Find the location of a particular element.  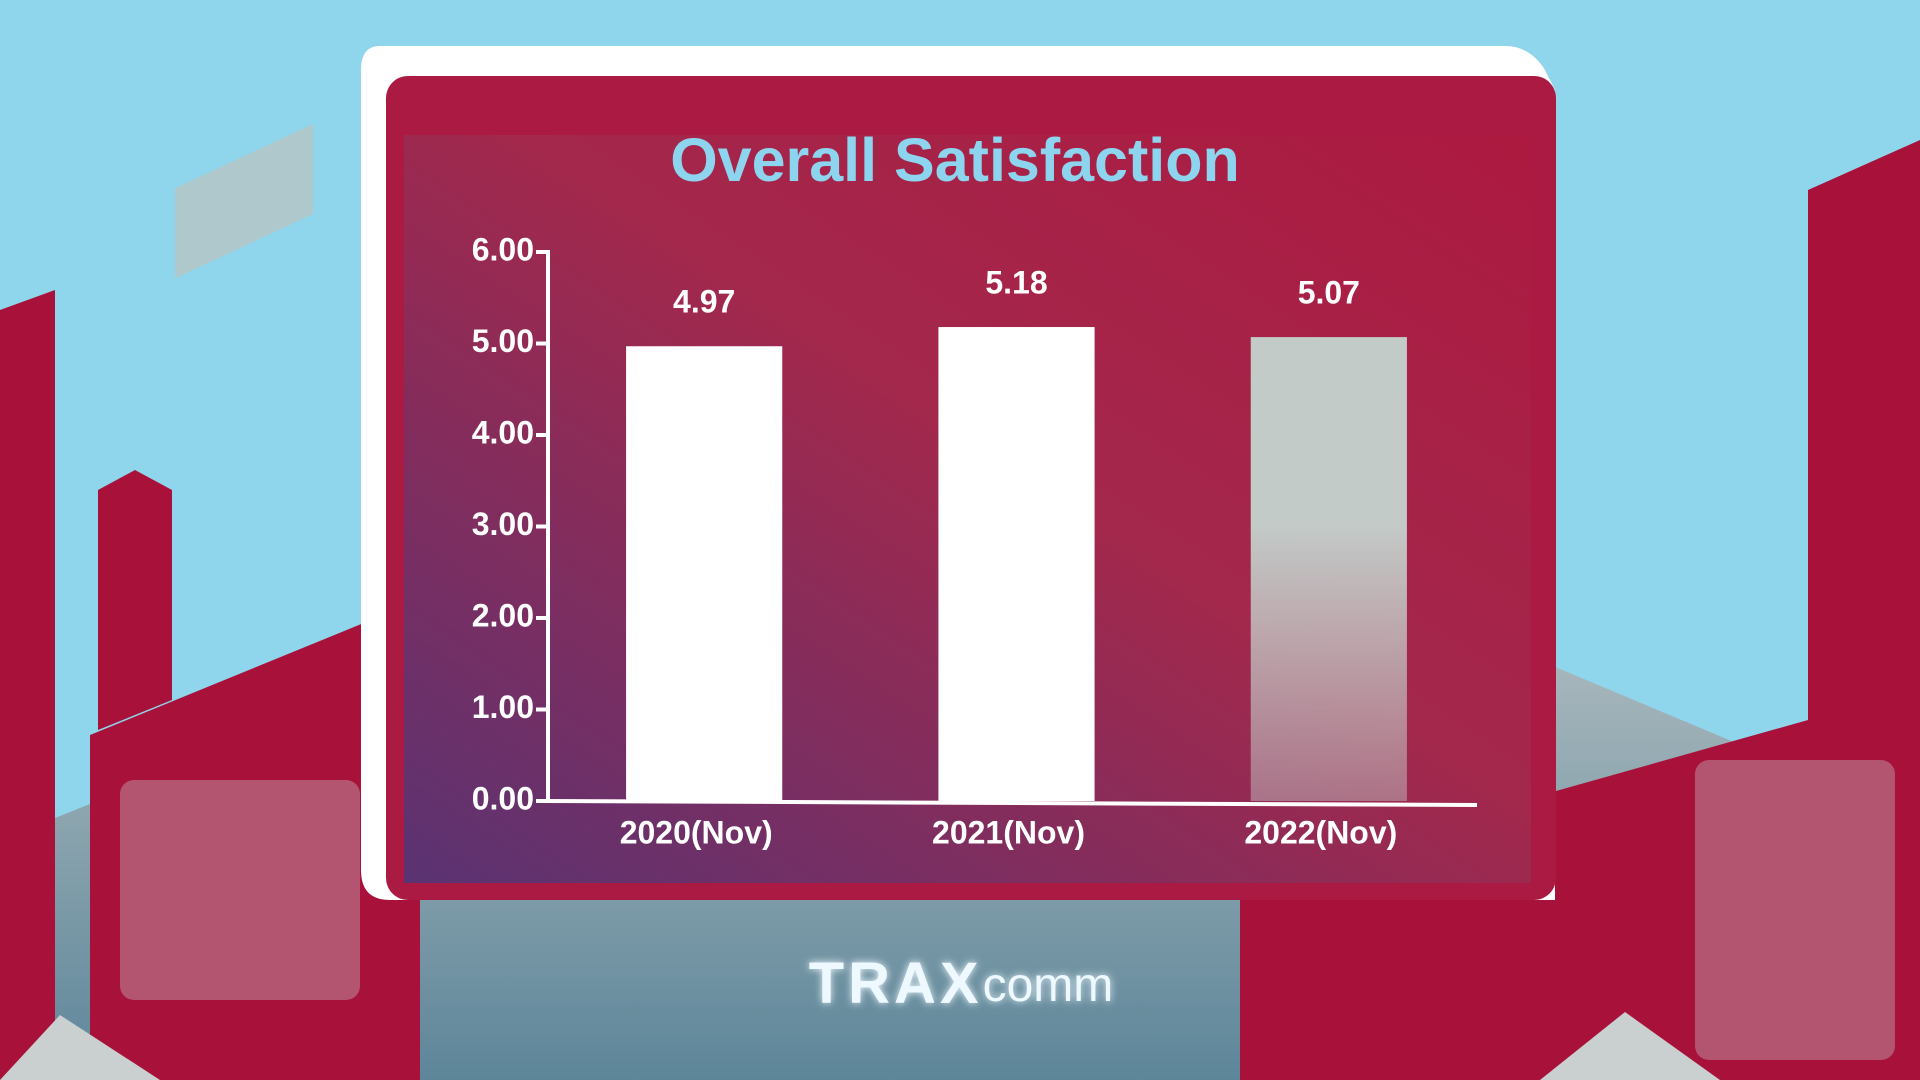

y-tick-label: 1.00 is located at coordinates (503, 707).